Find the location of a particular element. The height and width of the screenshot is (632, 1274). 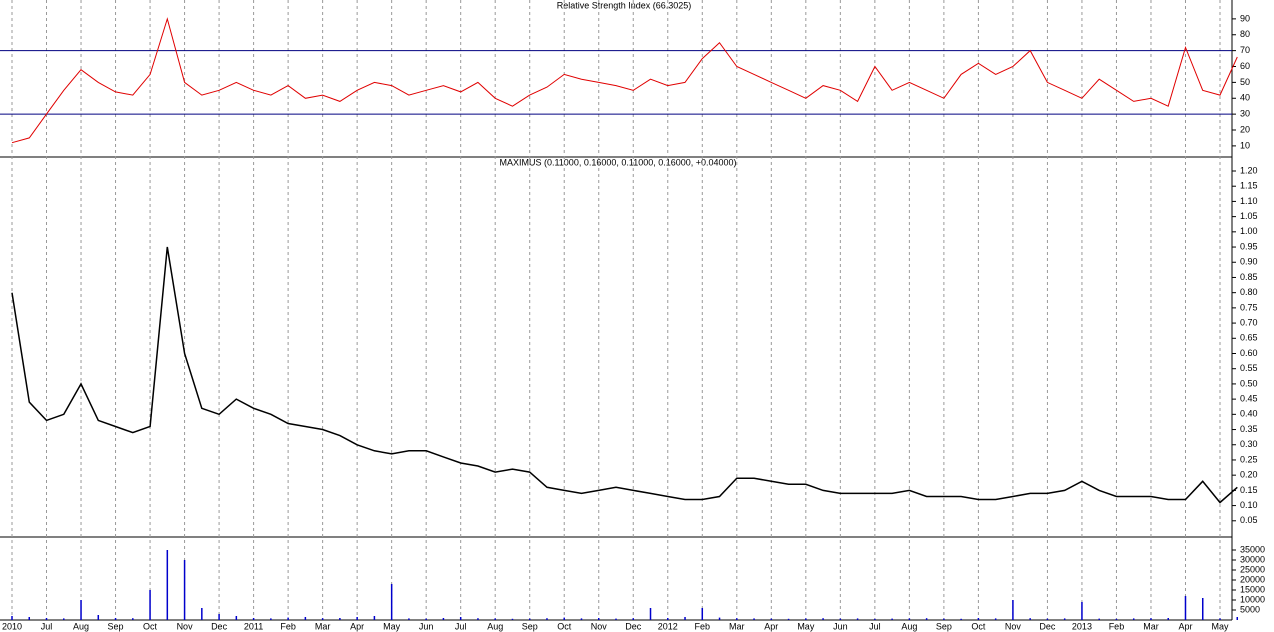

rsi-title: Relative Strength Index (66.3025) is located at coordinates (624, 5).